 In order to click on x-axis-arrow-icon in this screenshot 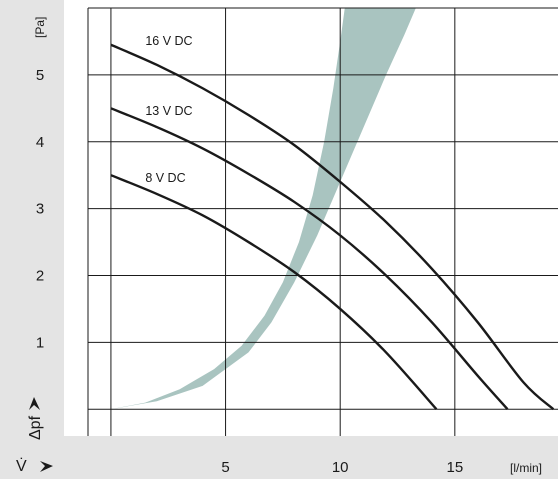, I will do `click(46, 466)`.